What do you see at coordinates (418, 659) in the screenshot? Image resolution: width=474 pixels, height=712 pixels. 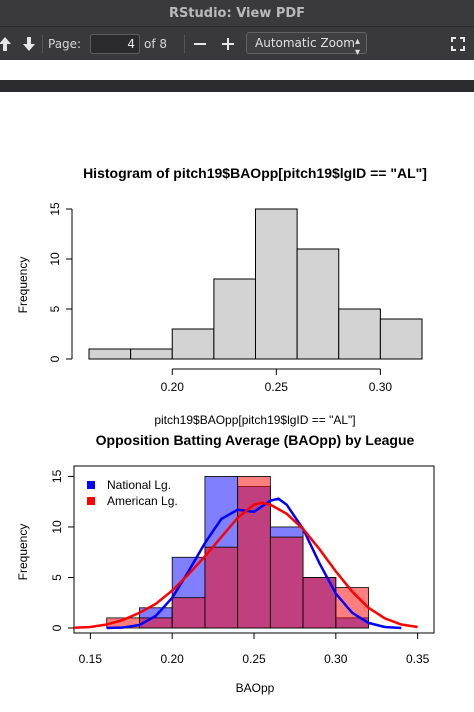 I see `chart2-x-tick-label: 0.35` at bounding box center [418, 659].